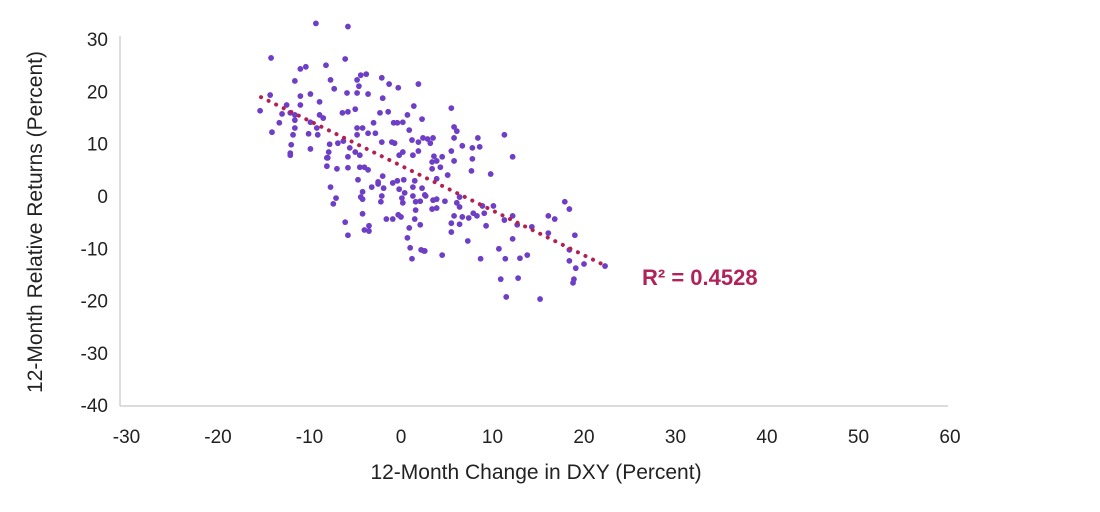 This screenshot has width=1100, height=512. I want to click on y-tick-label: 20, so click(97, 92).